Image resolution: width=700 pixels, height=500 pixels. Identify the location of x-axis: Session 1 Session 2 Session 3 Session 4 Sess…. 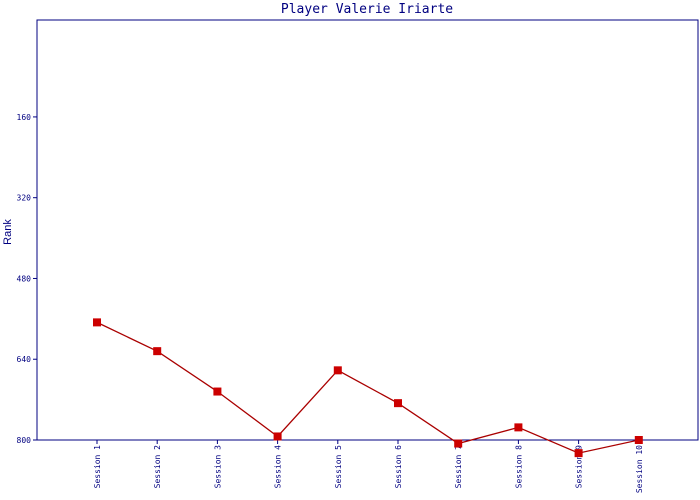
(368, 466).